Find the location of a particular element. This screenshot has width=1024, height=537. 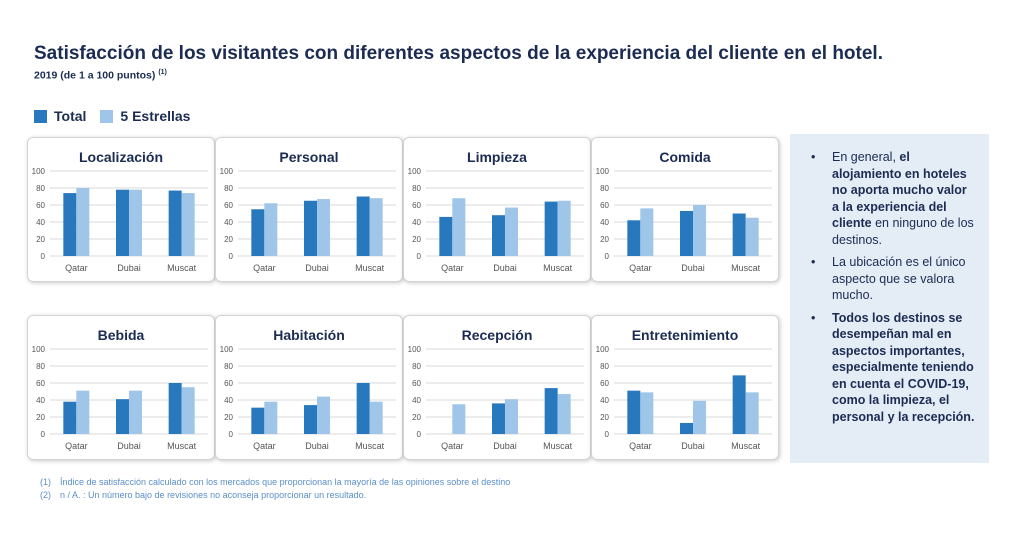

chart-title: Recepción is located at coordinates (497, 335).